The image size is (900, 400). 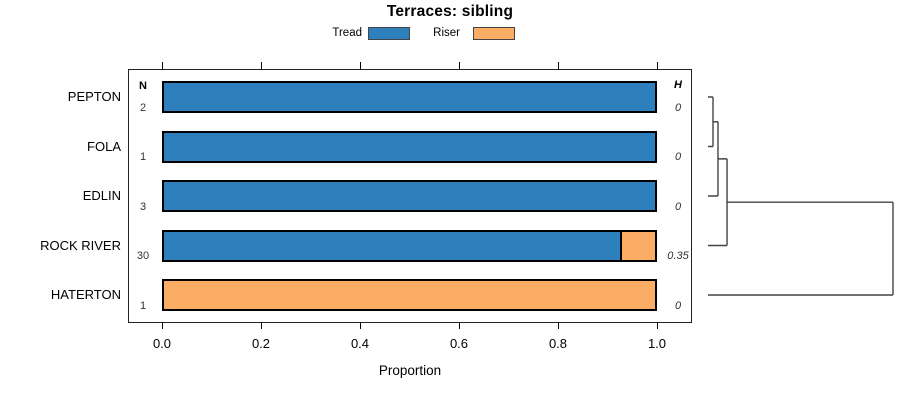 What do you see at coordinates (678, 157) in the screenshot?
I see `h-value-fola: 0` at bounding box center [678, 157].